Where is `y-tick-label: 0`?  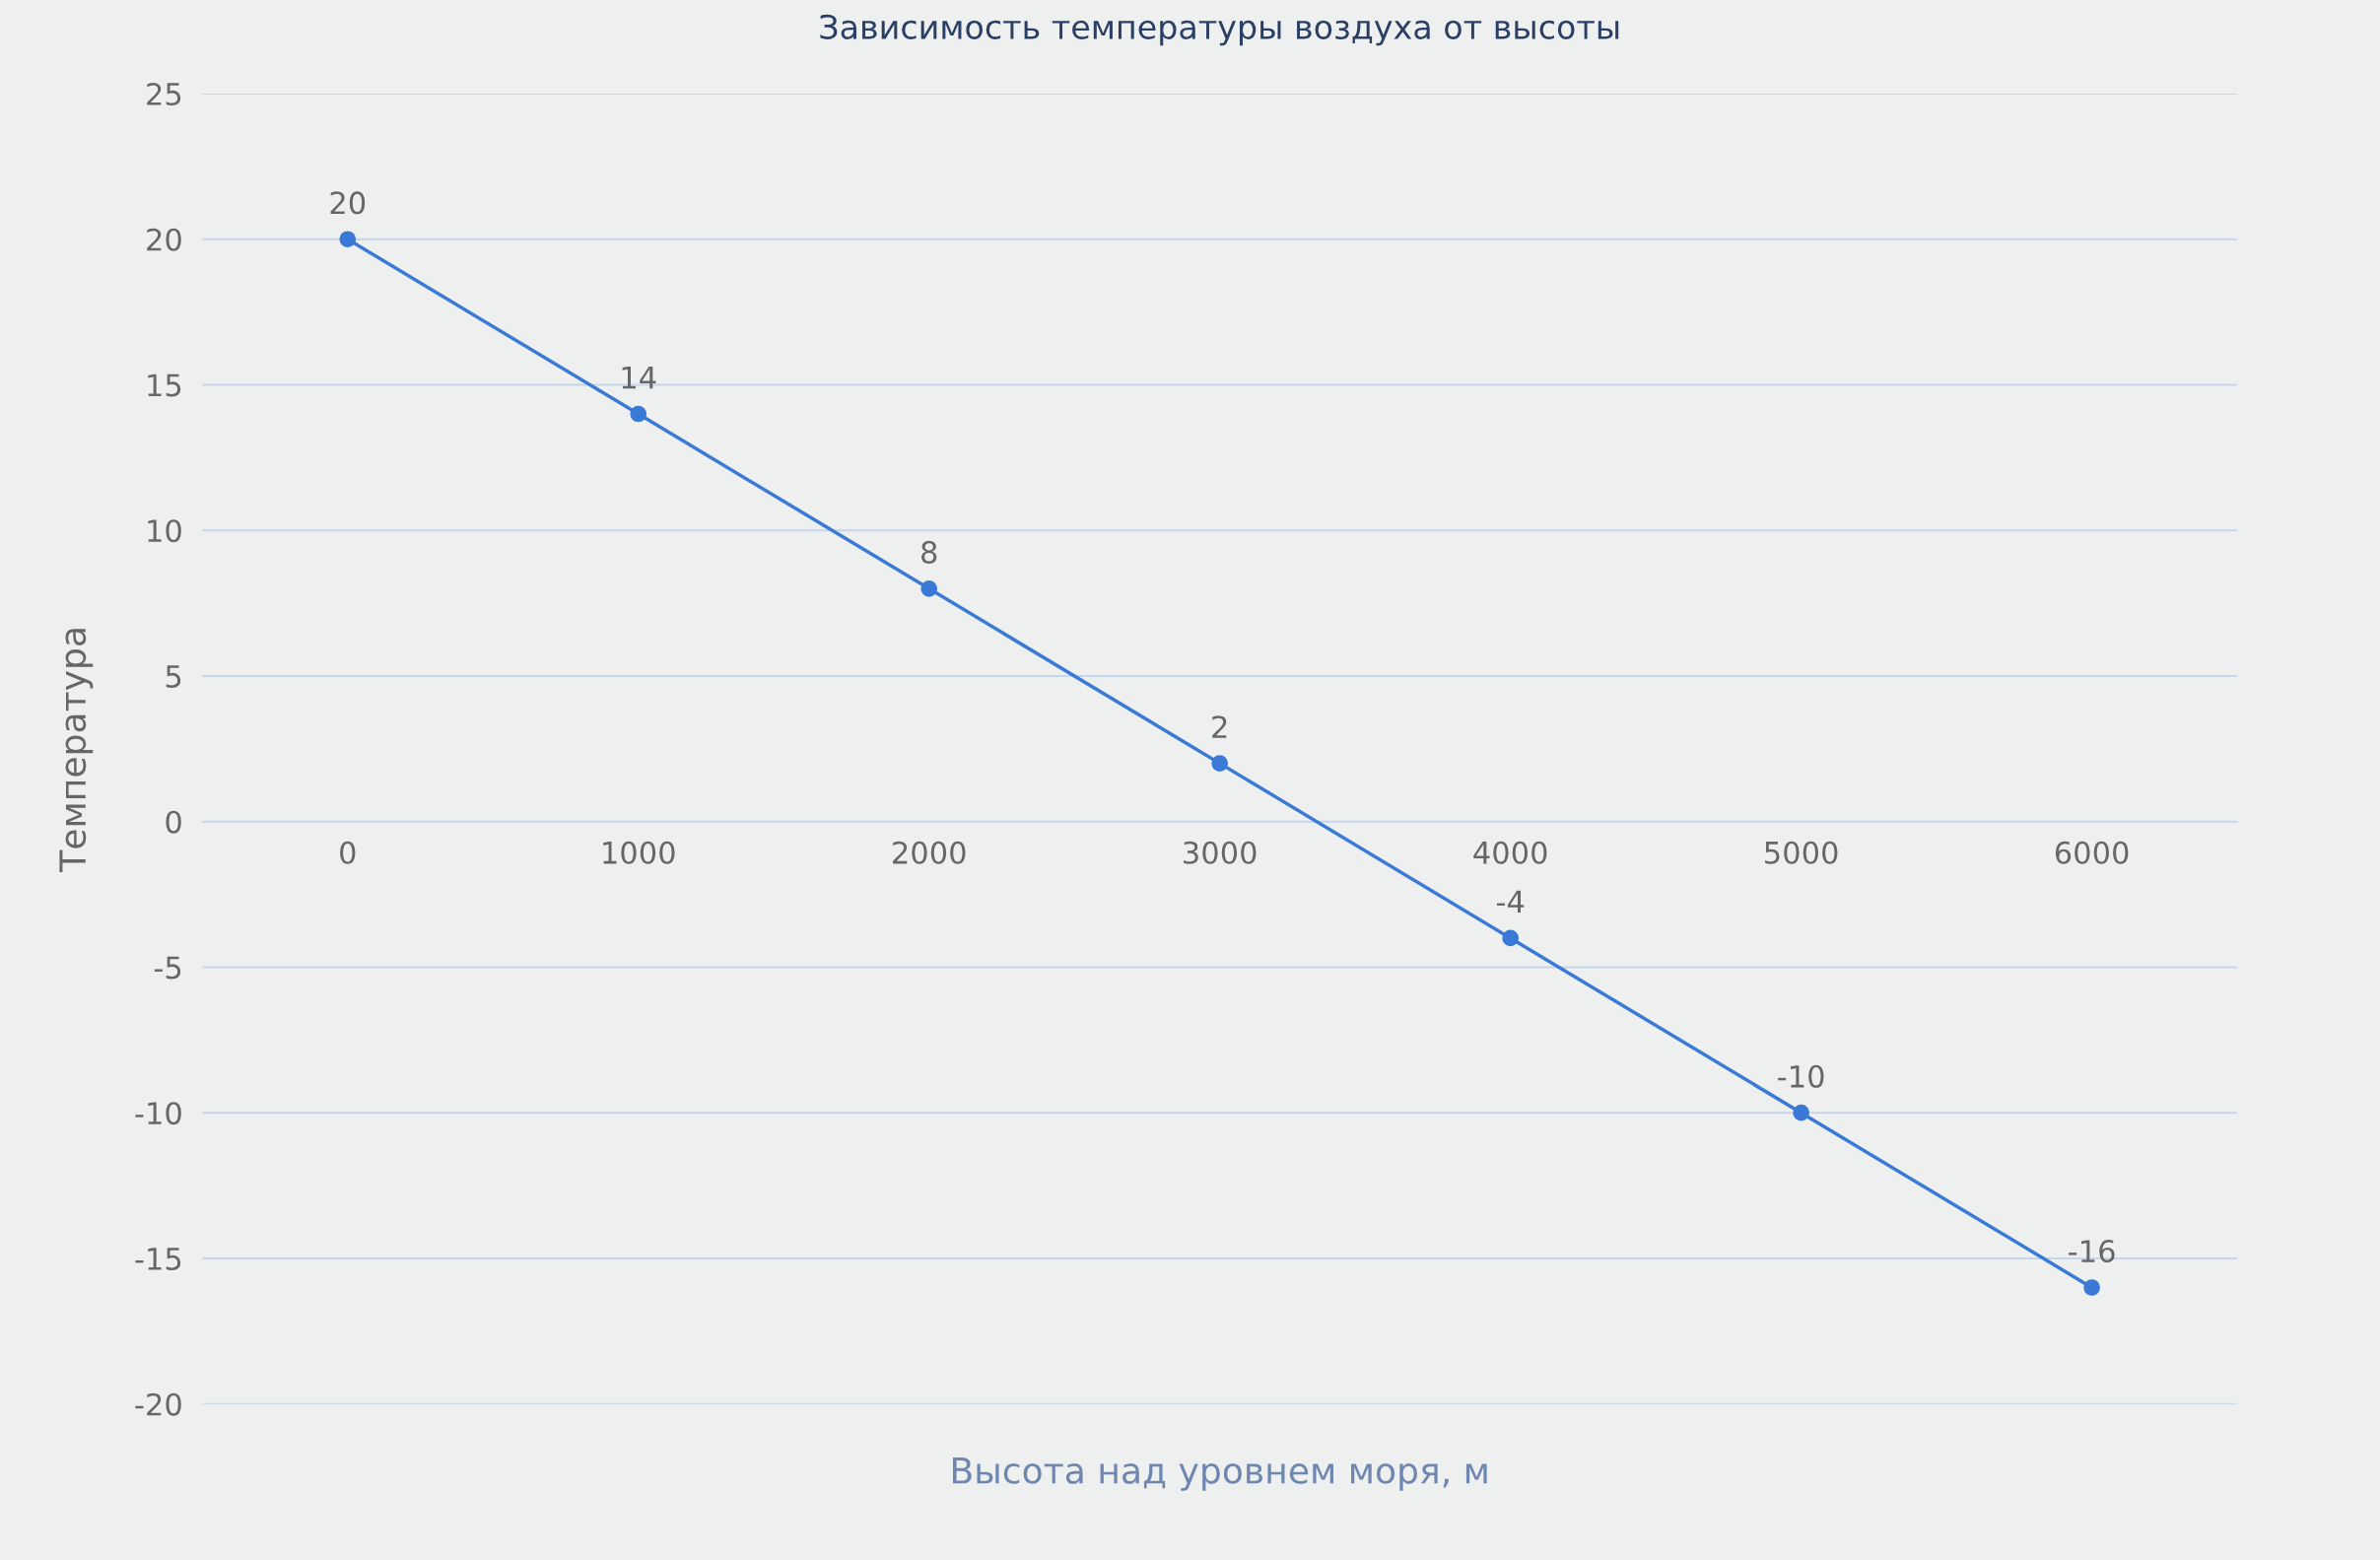 y-tick-label: 0 is located at coordinates (173, 822).